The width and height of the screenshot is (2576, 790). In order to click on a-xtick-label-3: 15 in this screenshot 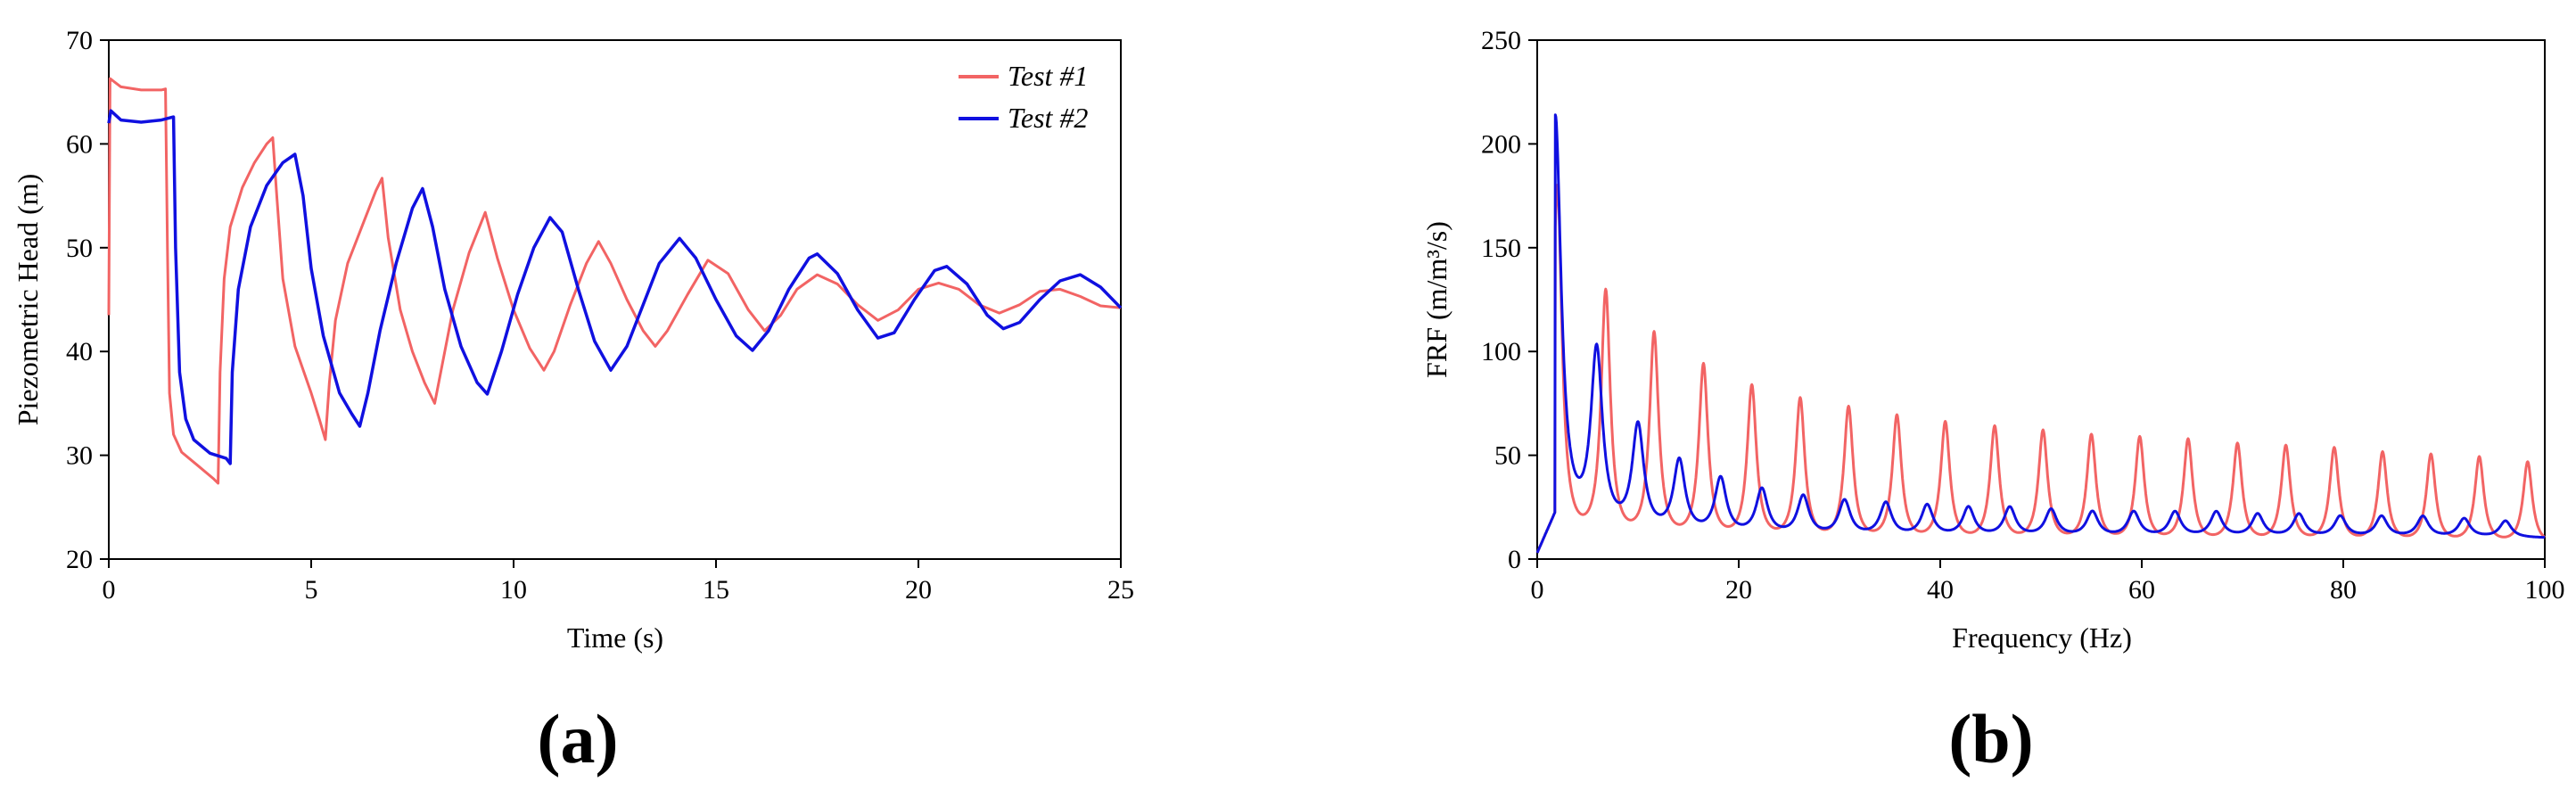, I will do `click(716, 590)`.